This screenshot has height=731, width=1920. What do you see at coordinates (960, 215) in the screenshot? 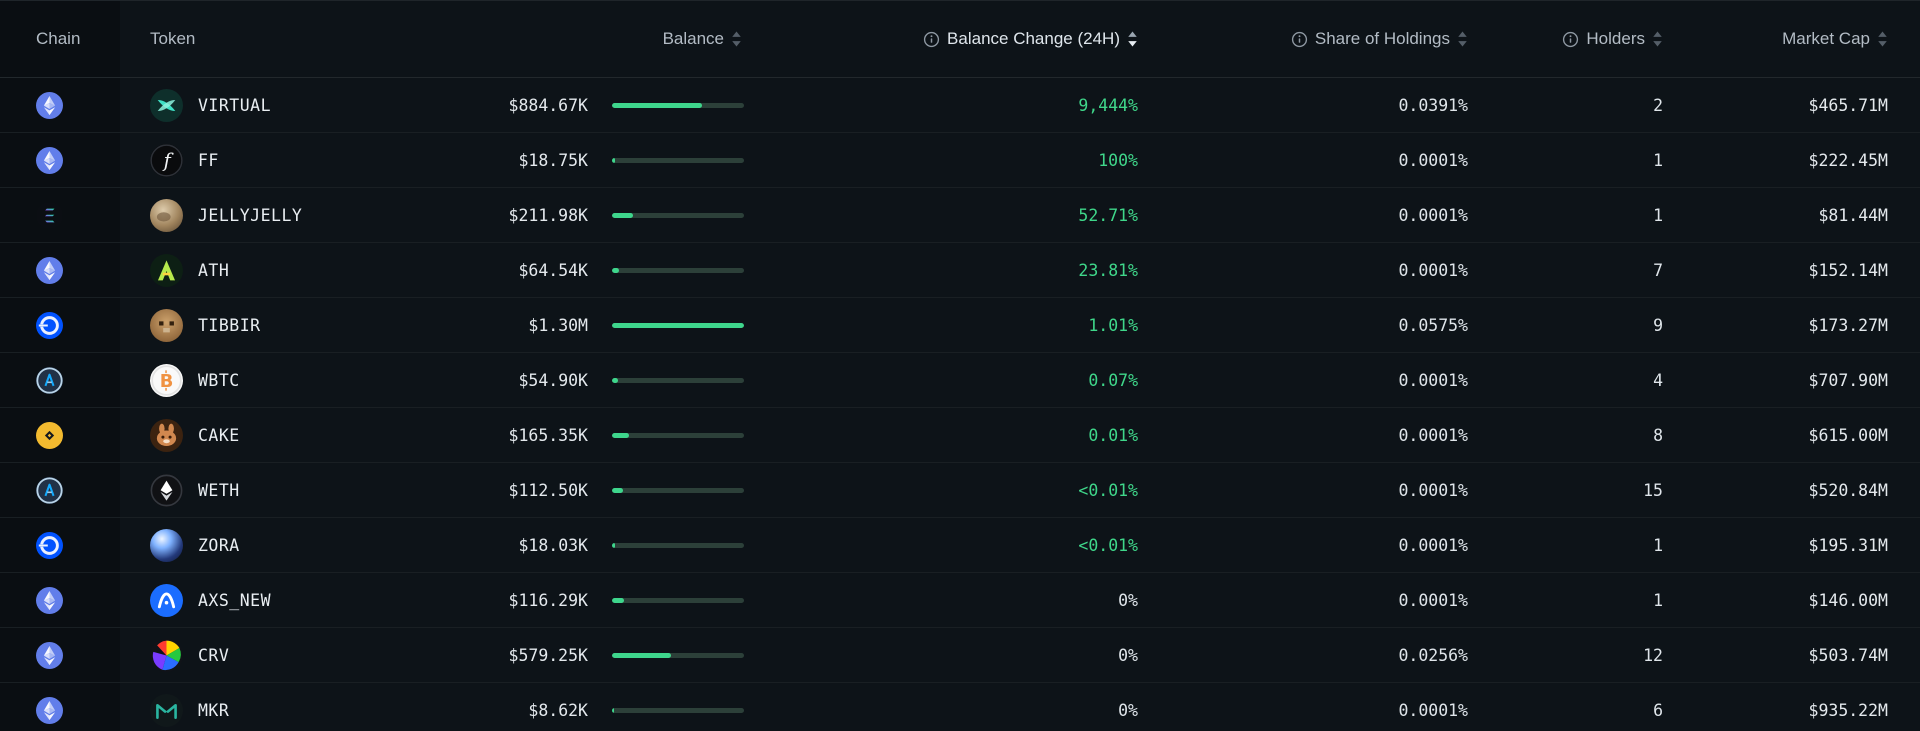
I see `token-row-jellyjelly: JELLYJELLY $211.98K 52.71% 0.0001% 1 $81.44M` at bounding box center [960, 215].